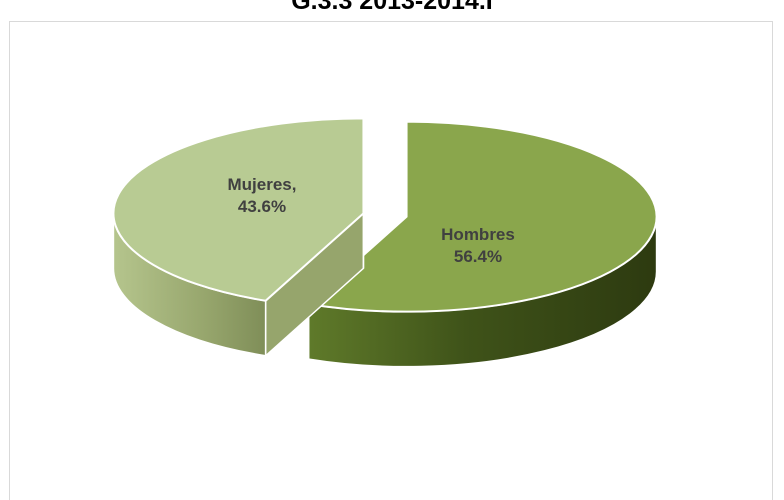  Describe the element at coordinates (392, 7) in the screenshot. I see `chart-title: G.3.3 2013-2014.I` at that location.